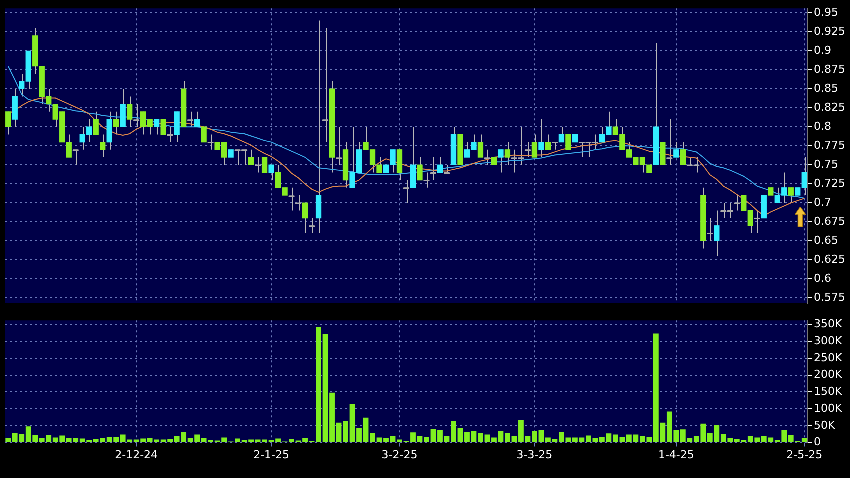 The width and height of the screenshot is (850, 478). What do you see at coordinates (823, 278) in the screenshot?
I see `y-tick-label: 0.6` at bounding box center [823, 278].